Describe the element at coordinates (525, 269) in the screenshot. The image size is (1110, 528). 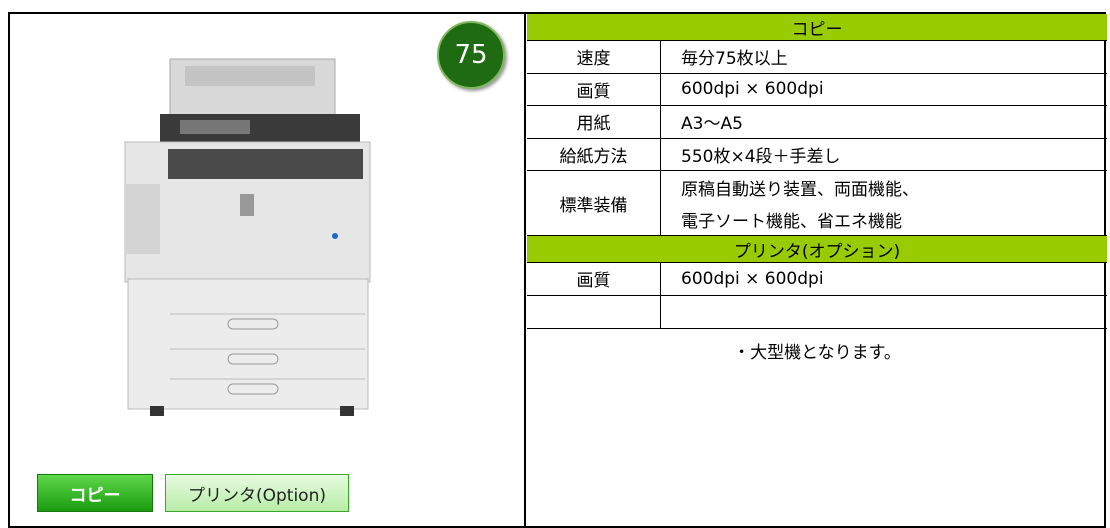
I see `divider` at that location.